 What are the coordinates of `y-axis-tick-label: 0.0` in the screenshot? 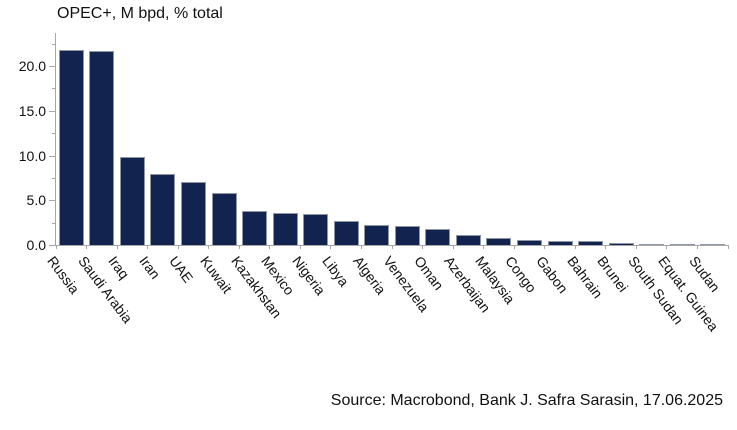 It's located at (36, 245).